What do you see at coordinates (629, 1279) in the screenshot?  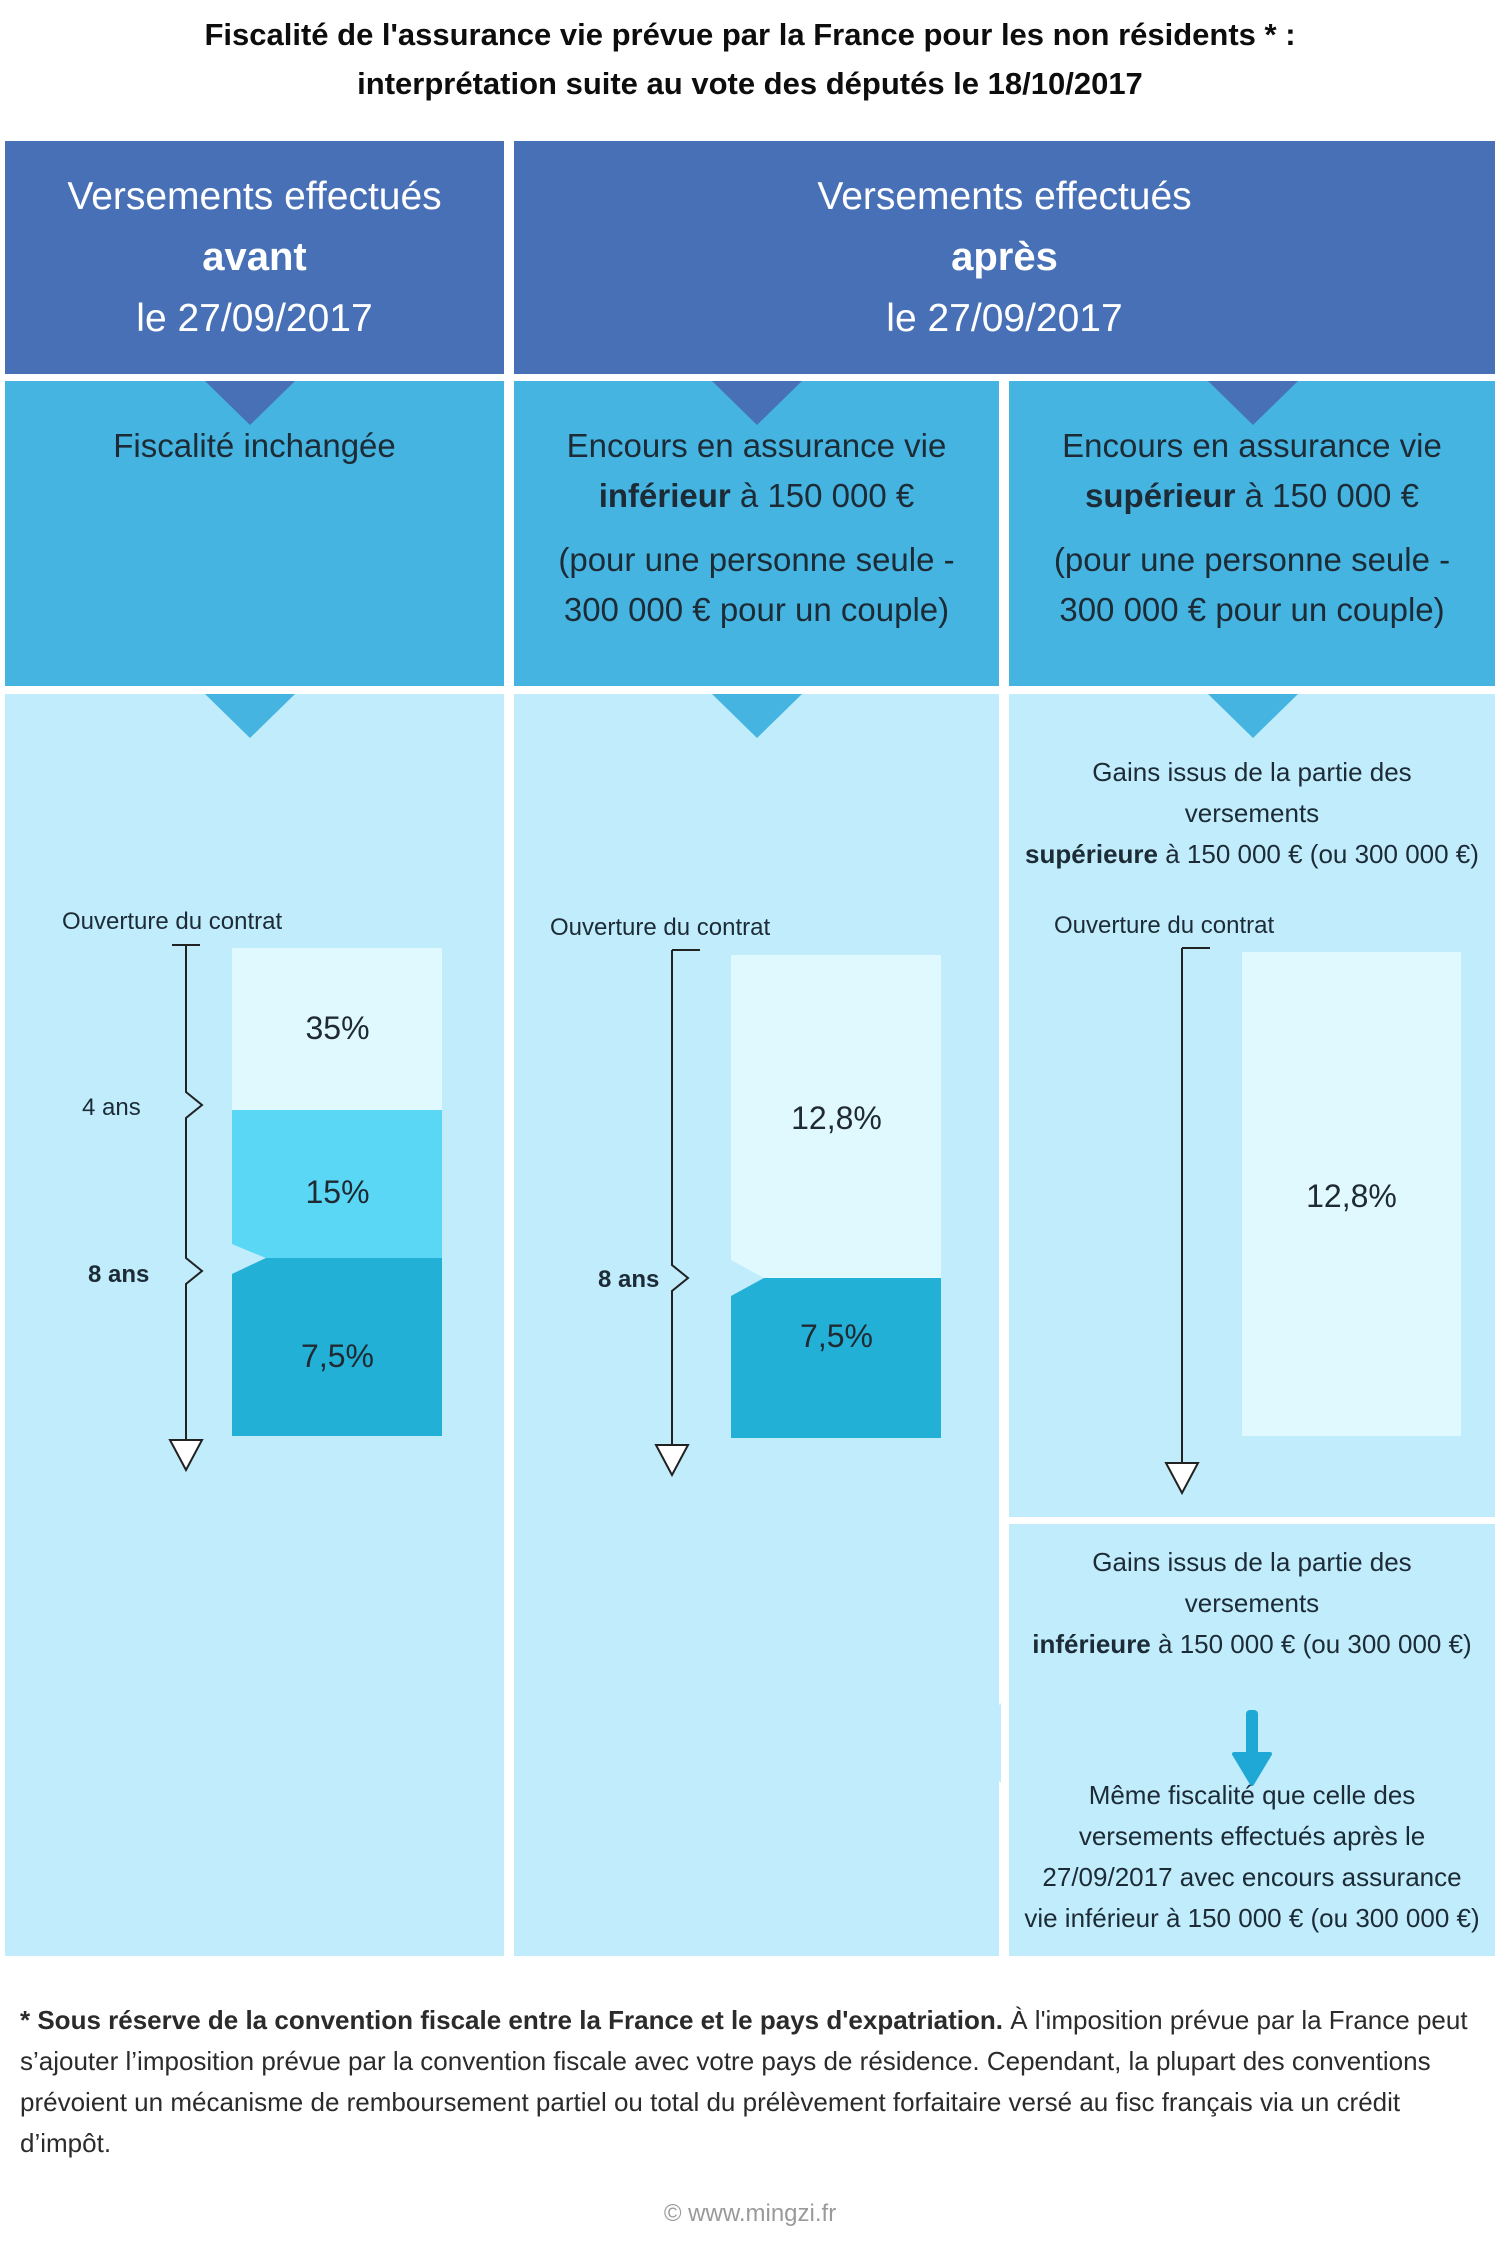 I see `col2-mark-8ans: 8 ans` at bounding box center [629, 1279].